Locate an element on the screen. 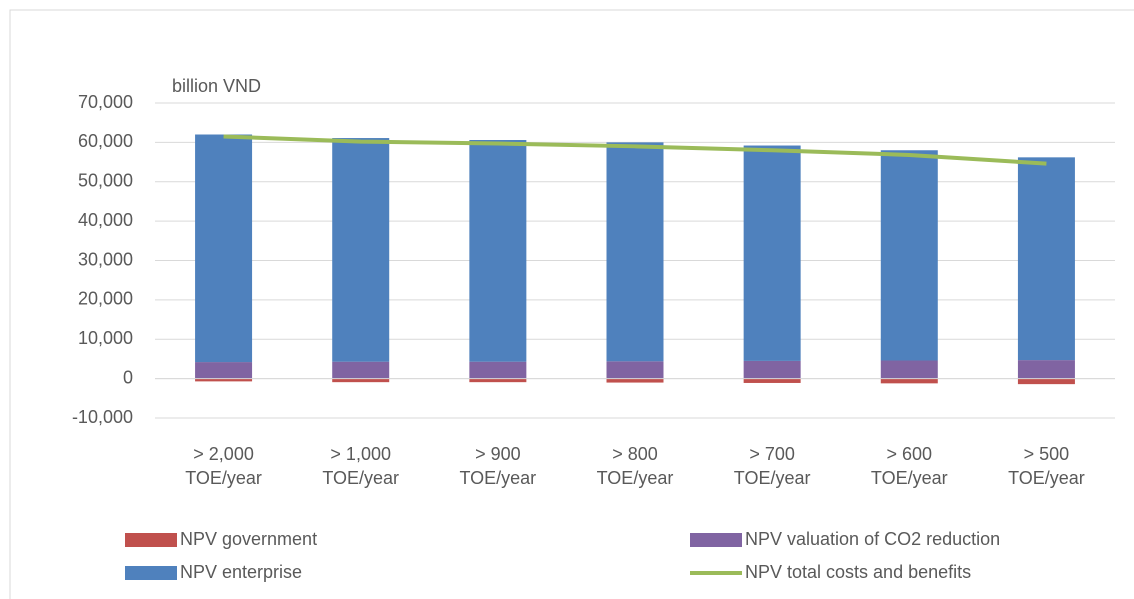  y-tick-label: 30,000 is located at coordinates (105, 259).